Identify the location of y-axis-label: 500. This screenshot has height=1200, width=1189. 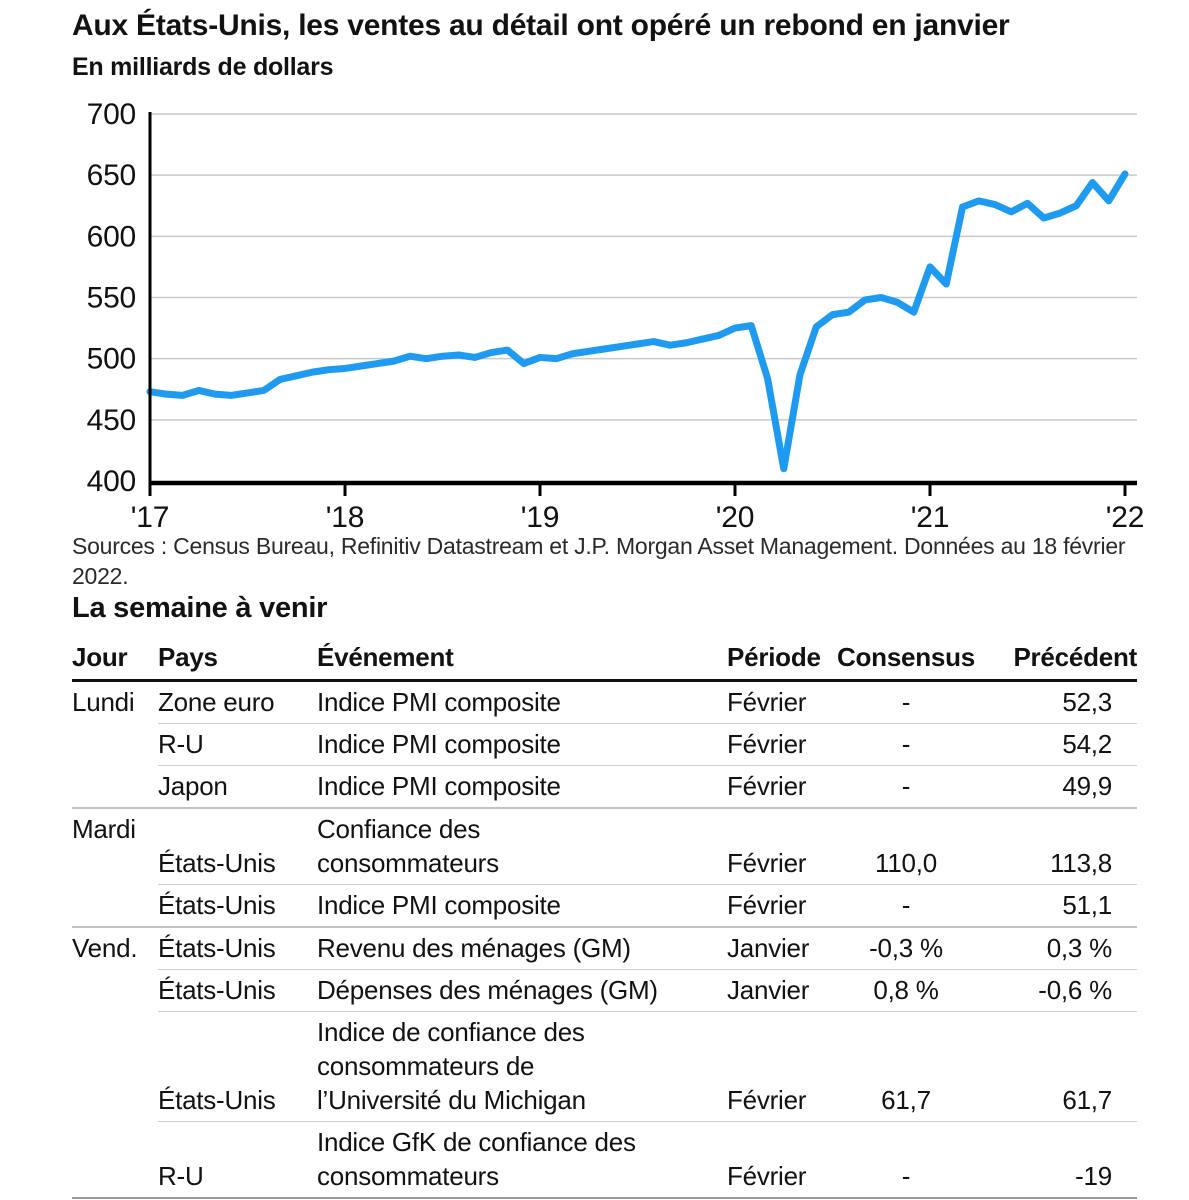
(111, 359).